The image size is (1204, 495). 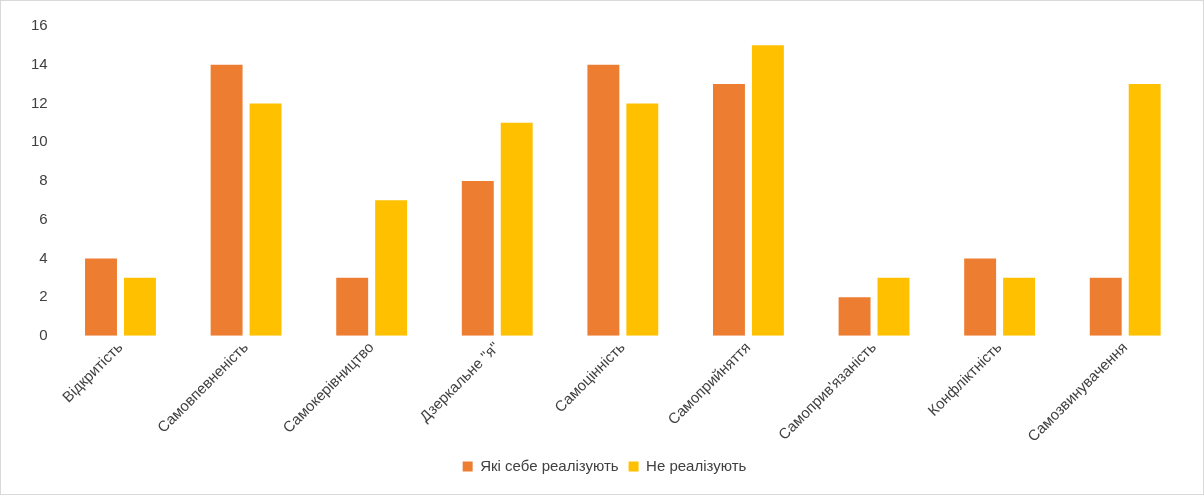 I want to click on legend-label: Не реалізують, so click(x=696, y=465).